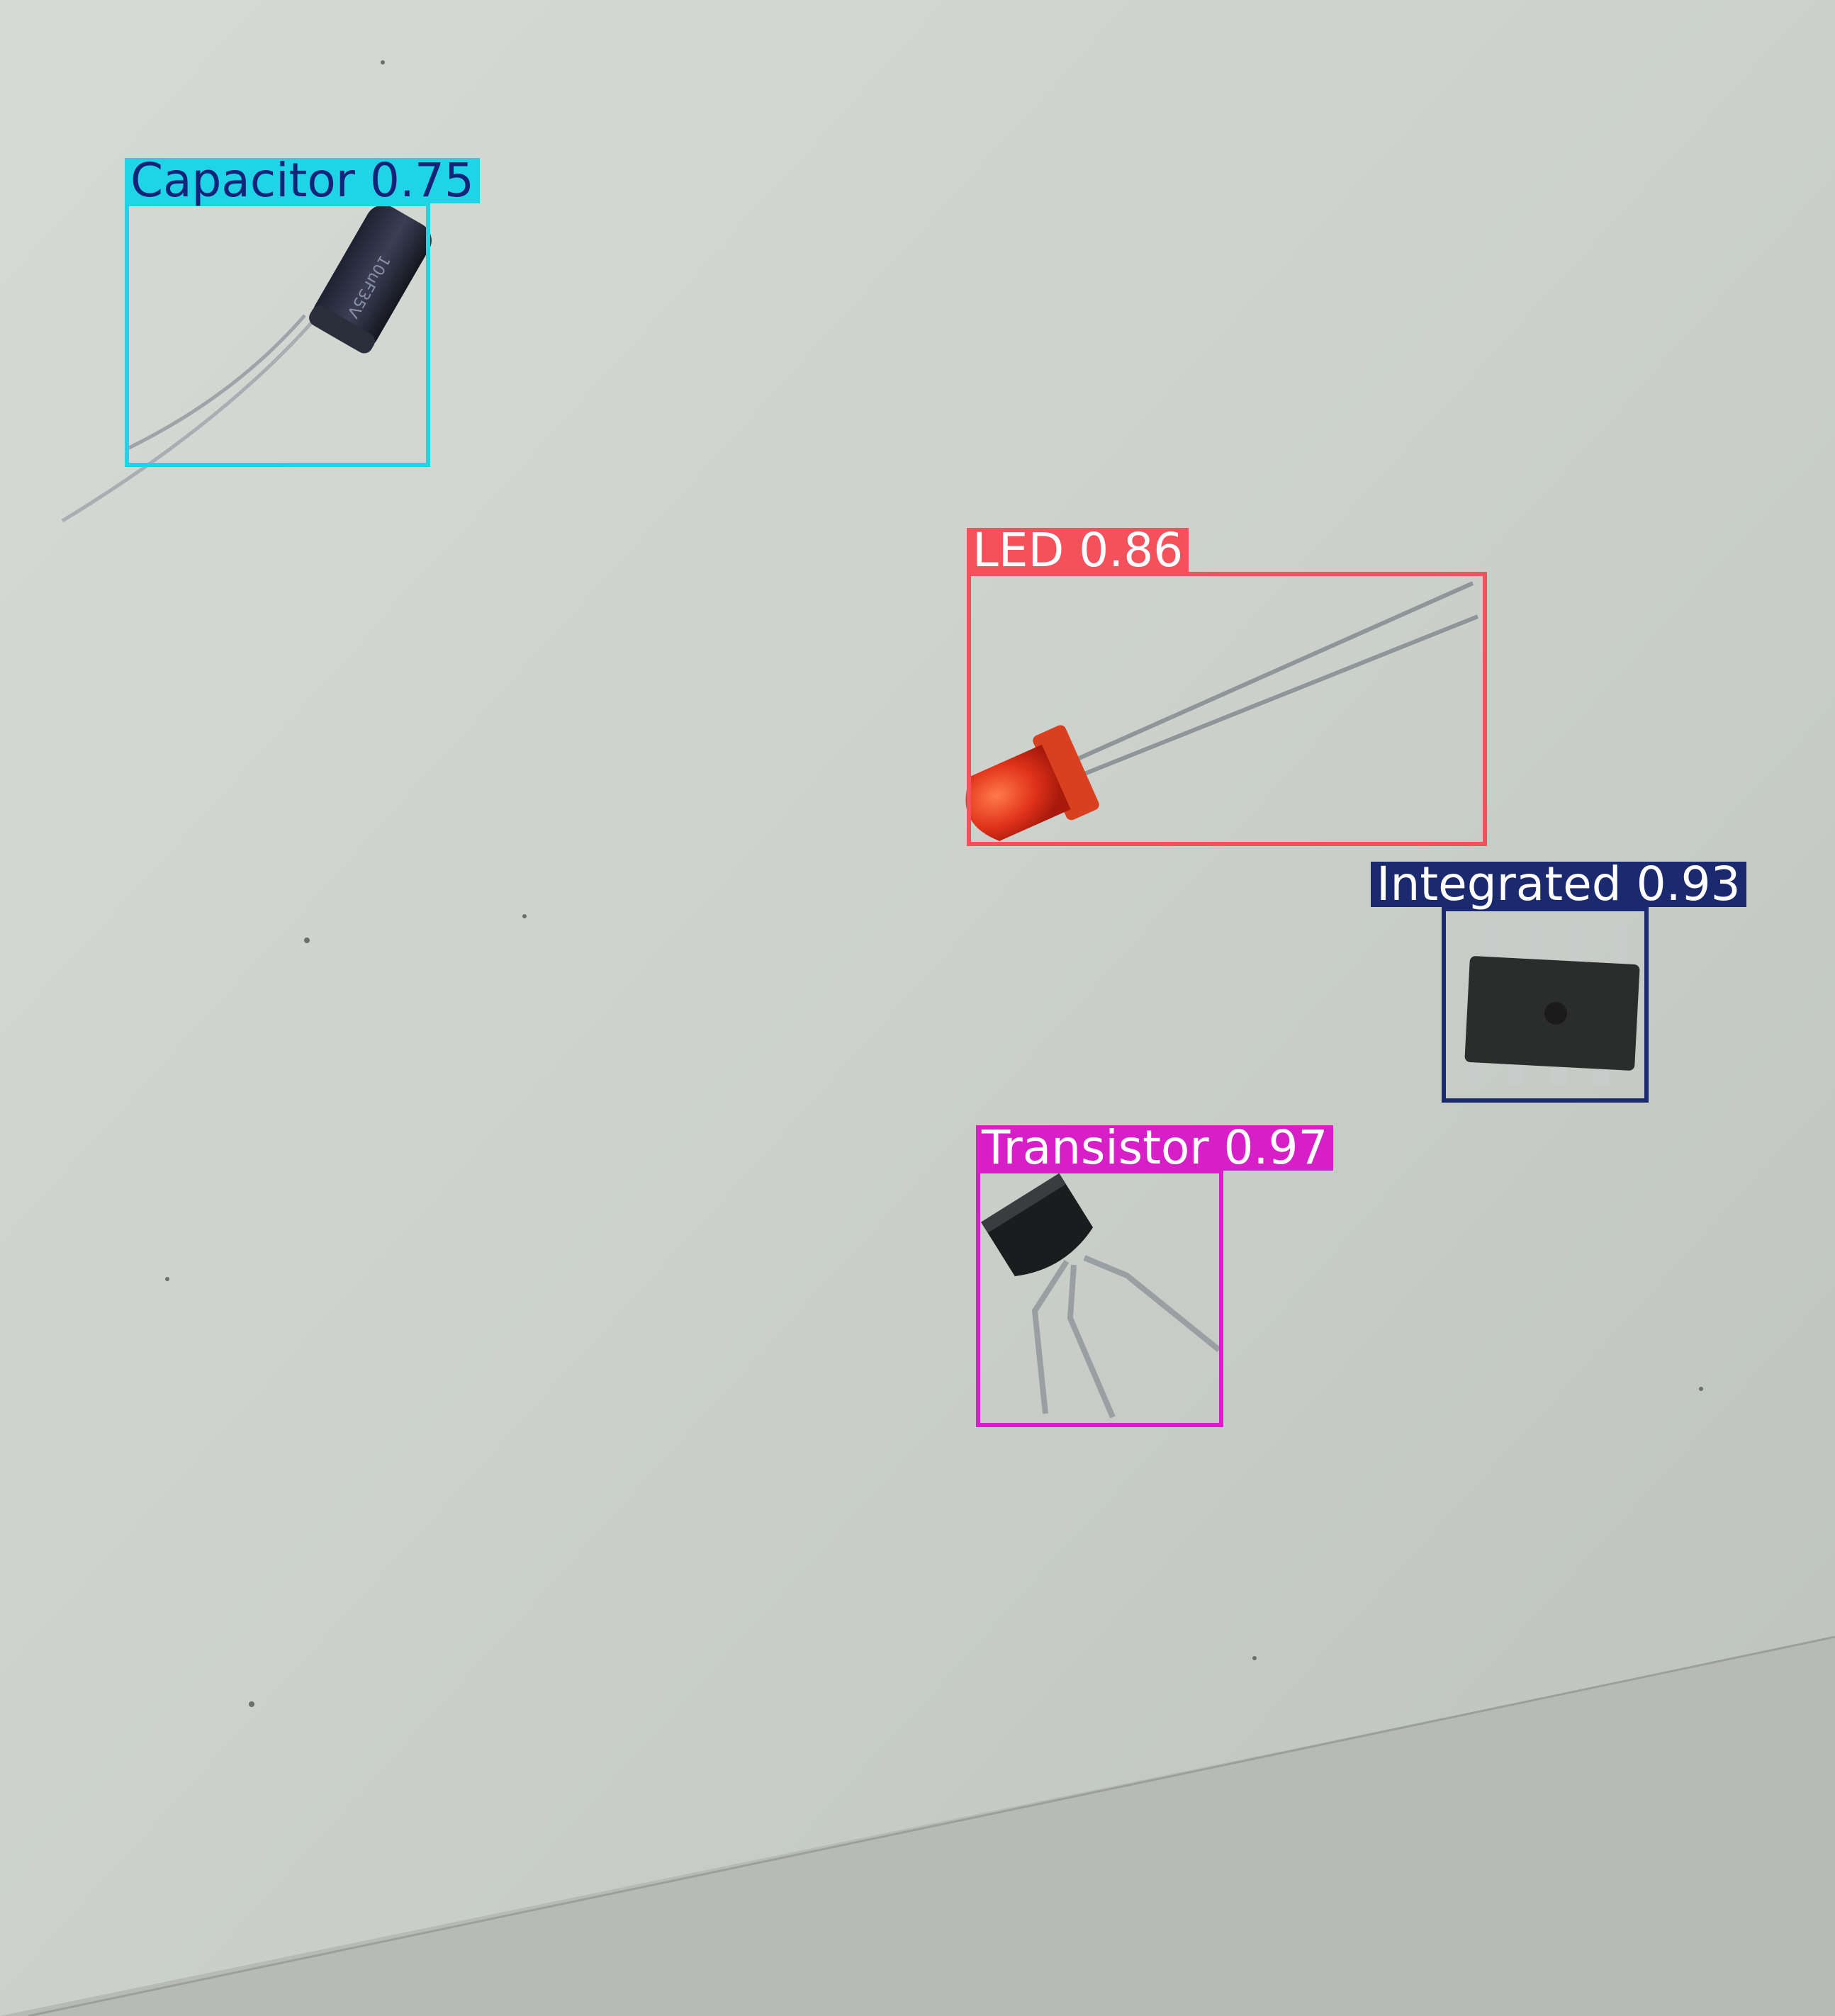 This screenshot has height=2016, width=1835. Describe the element at coordinates (243, 180) in the screenshot. I see `class-name: Capacitor` at that location.